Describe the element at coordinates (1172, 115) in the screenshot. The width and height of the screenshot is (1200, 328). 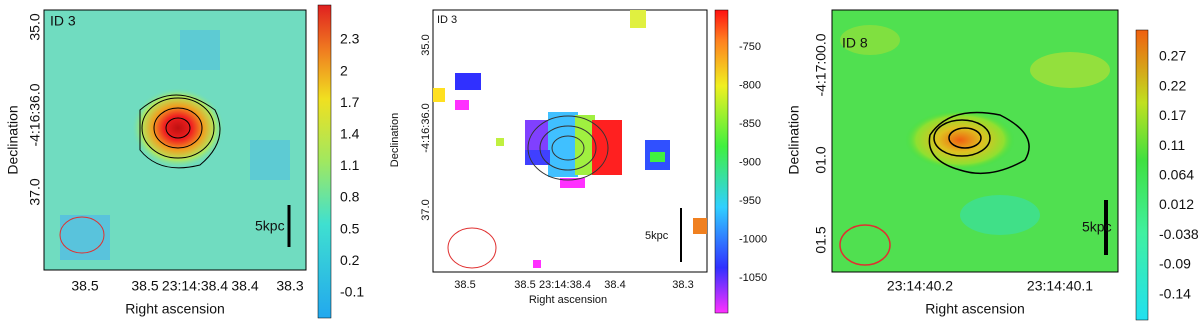
I see `colorbar-tick-label: 0.17` at that location.